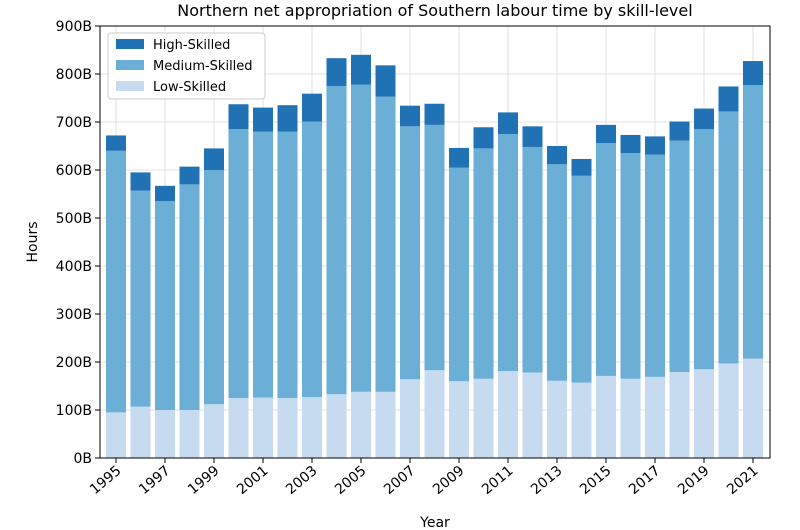 Image resolution: width=800 pixels, height=530 pixels. Describe the element at coordinates (116, 435) in the screenshot. I see `bar-low-skilled-1995` at that location.